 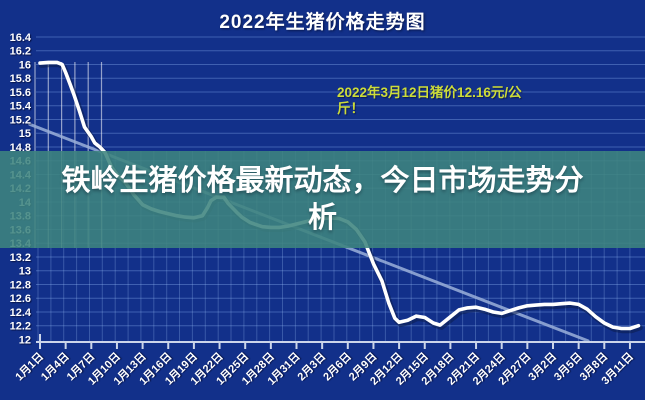 I want to click on svg-text: 15.8, so click(x=20, y=79).